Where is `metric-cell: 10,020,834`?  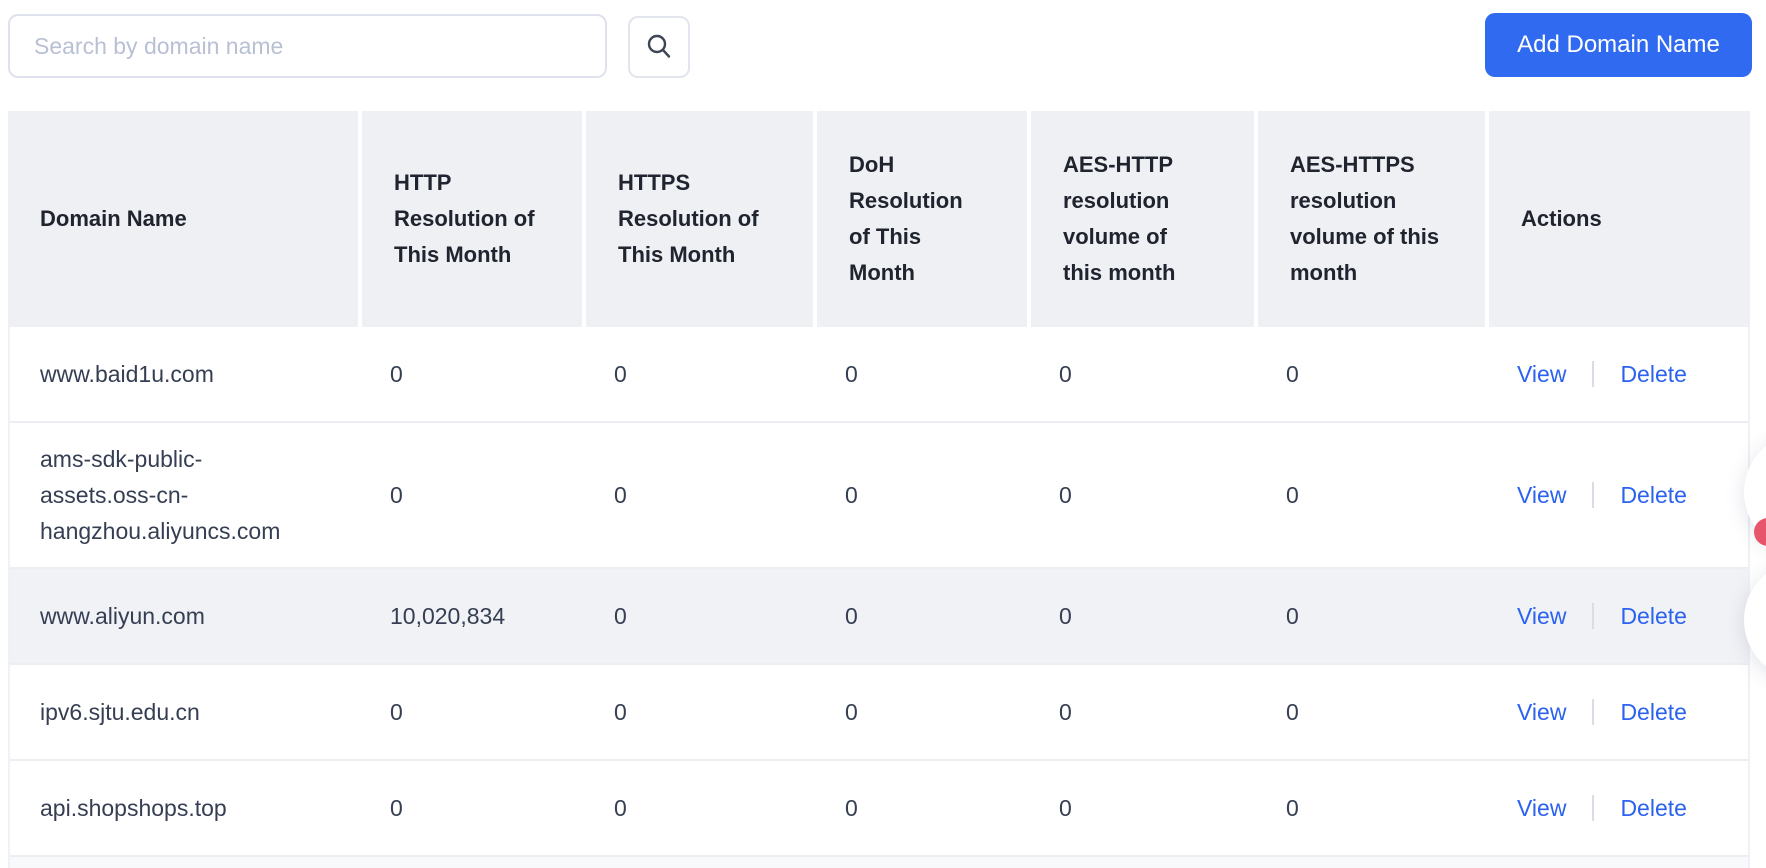
metric-cell: 10,020,834 is located at coordinates (448, 616).